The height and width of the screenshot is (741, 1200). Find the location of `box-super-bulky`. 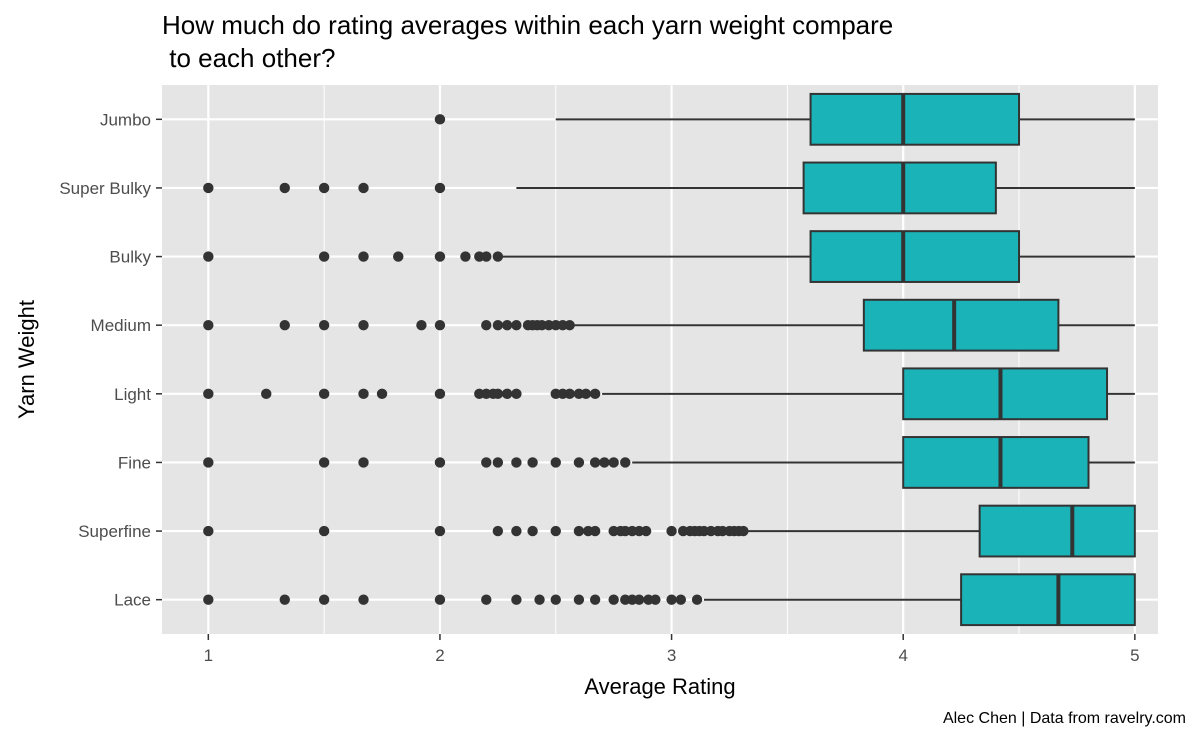

box-super-bulky is located at coordinates (899, 188).